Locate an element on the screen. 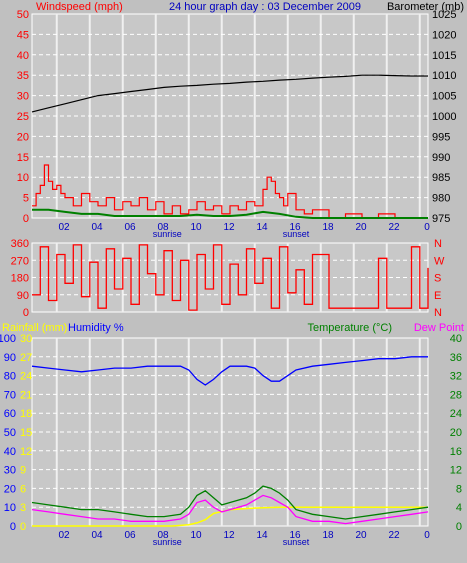  wind-direction-tick-label: 360 is located at coordinates (20, 244).